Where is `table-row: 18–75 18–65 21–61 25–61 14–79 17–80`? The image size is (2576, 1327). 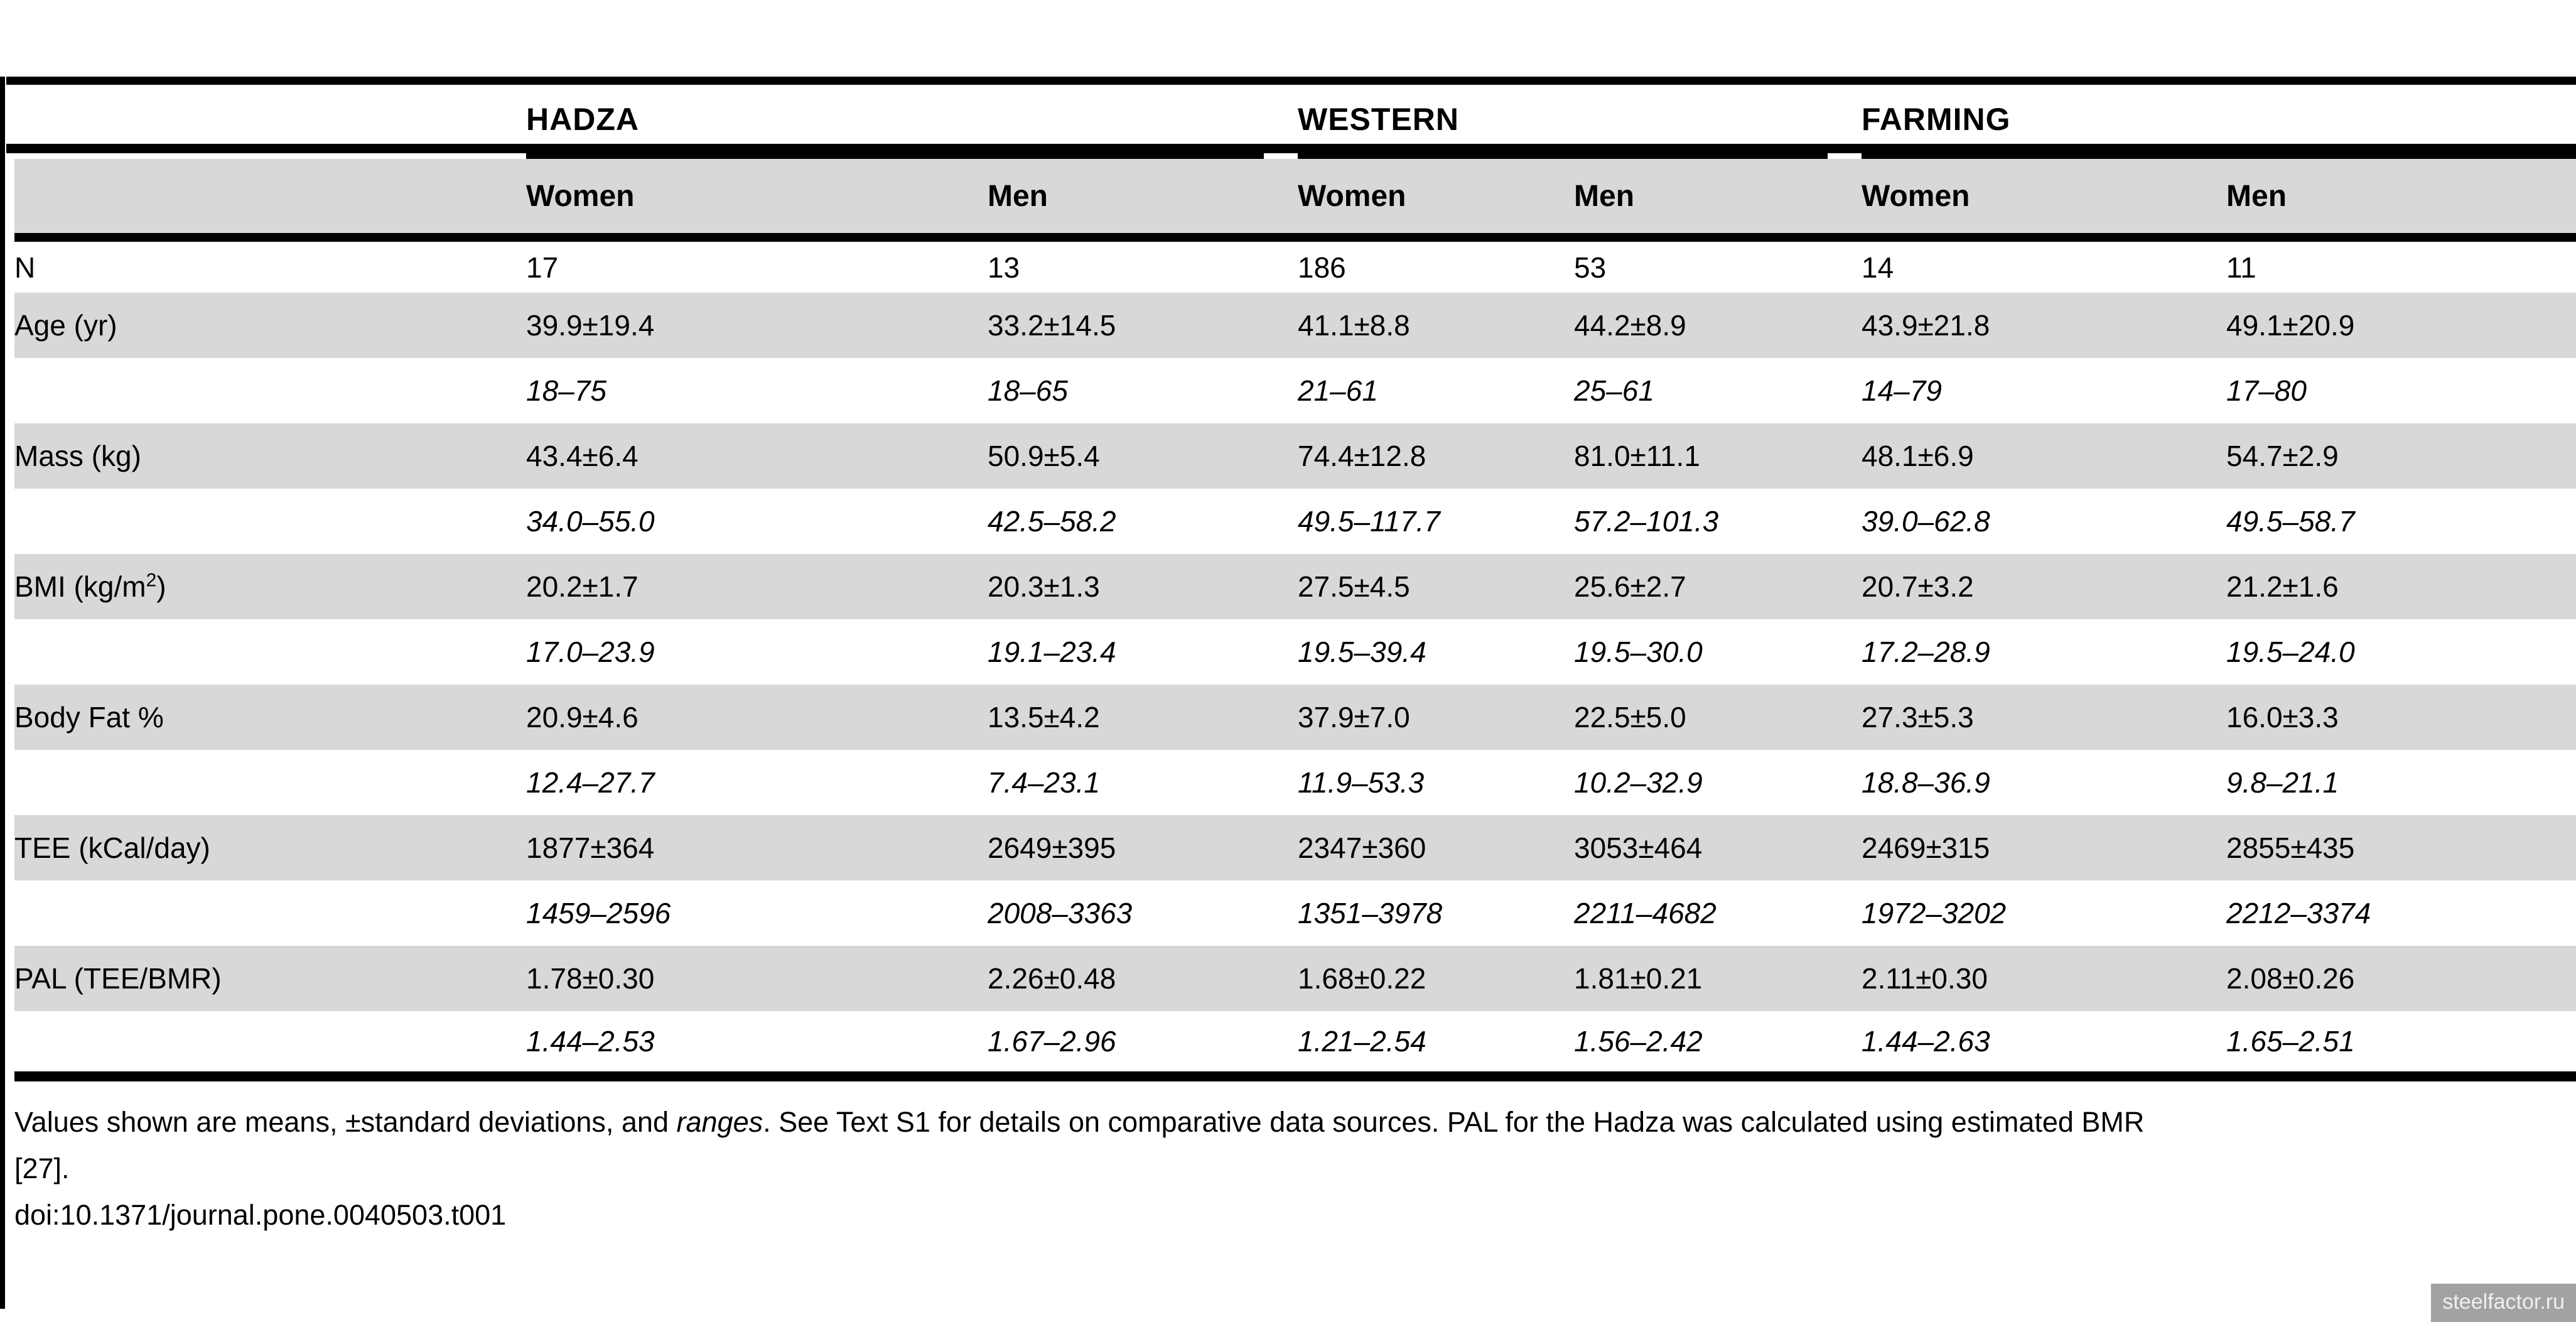
table-row: 18–75 18–65 21–61 25–61 14–79 17–80 is located at coordinates (1295, 390).